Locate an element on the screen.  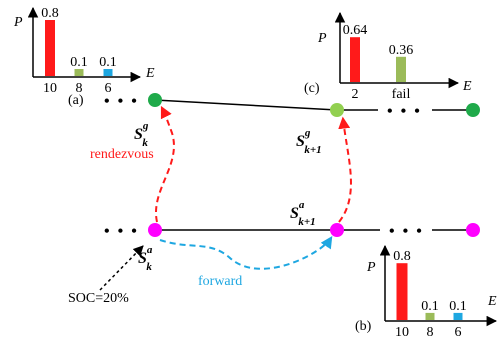
forward-label: forward is located at coordinates (220, 281).